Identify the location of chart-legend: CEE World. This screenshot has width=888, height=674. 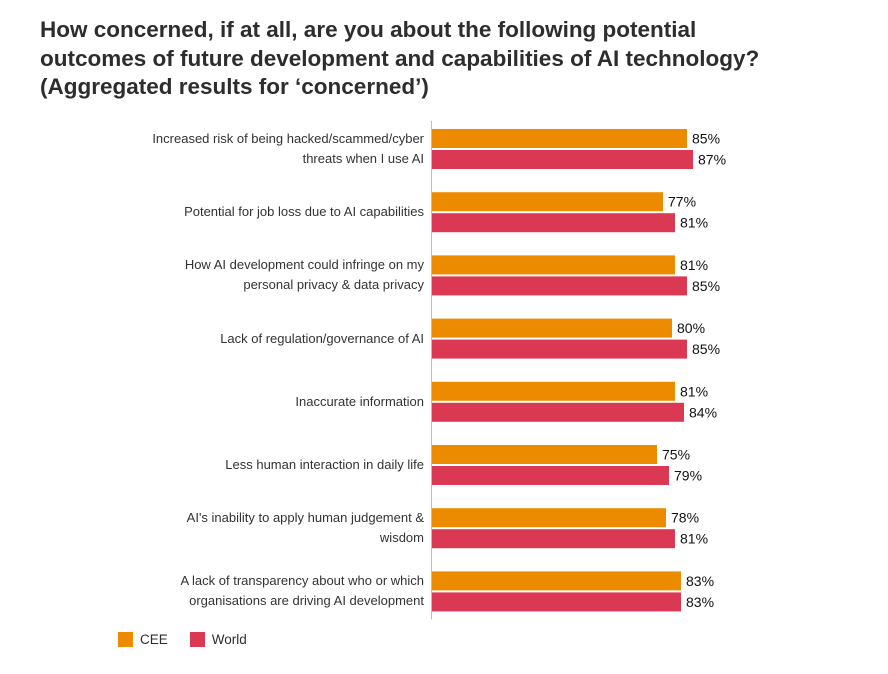
(193, 639).